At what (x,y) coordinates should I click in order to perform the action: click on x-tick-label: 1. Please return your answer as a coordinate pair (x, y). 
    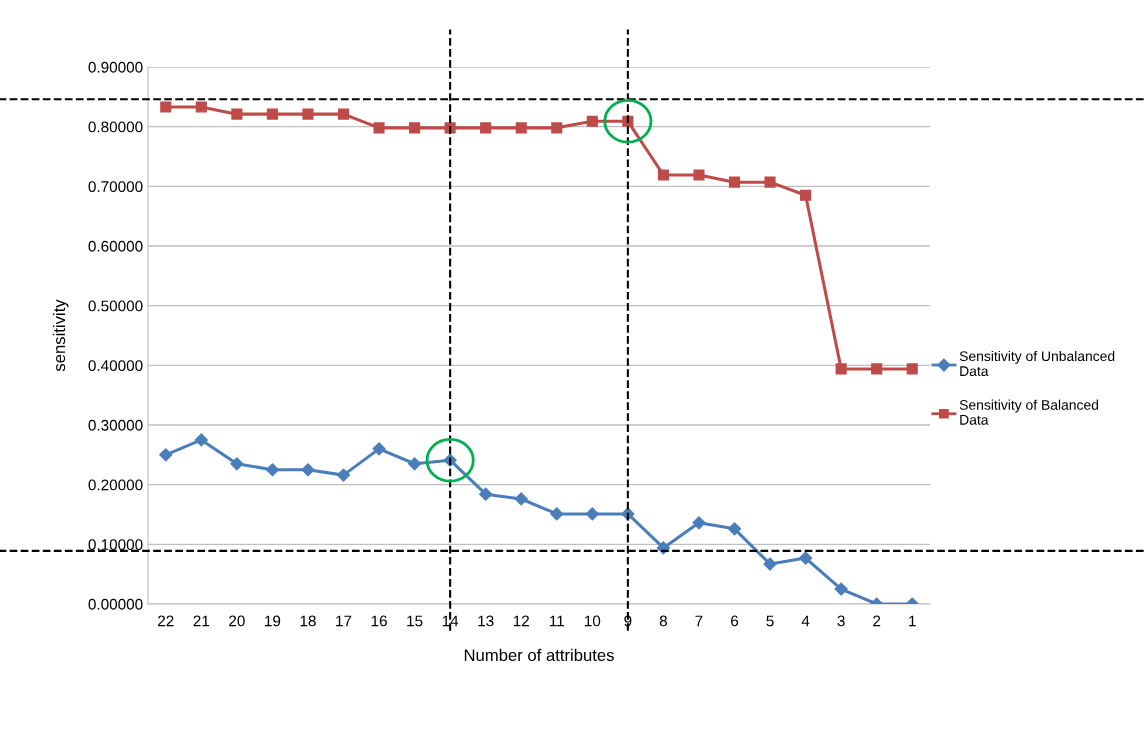
    Looking at the image, I should click on (912, 621).